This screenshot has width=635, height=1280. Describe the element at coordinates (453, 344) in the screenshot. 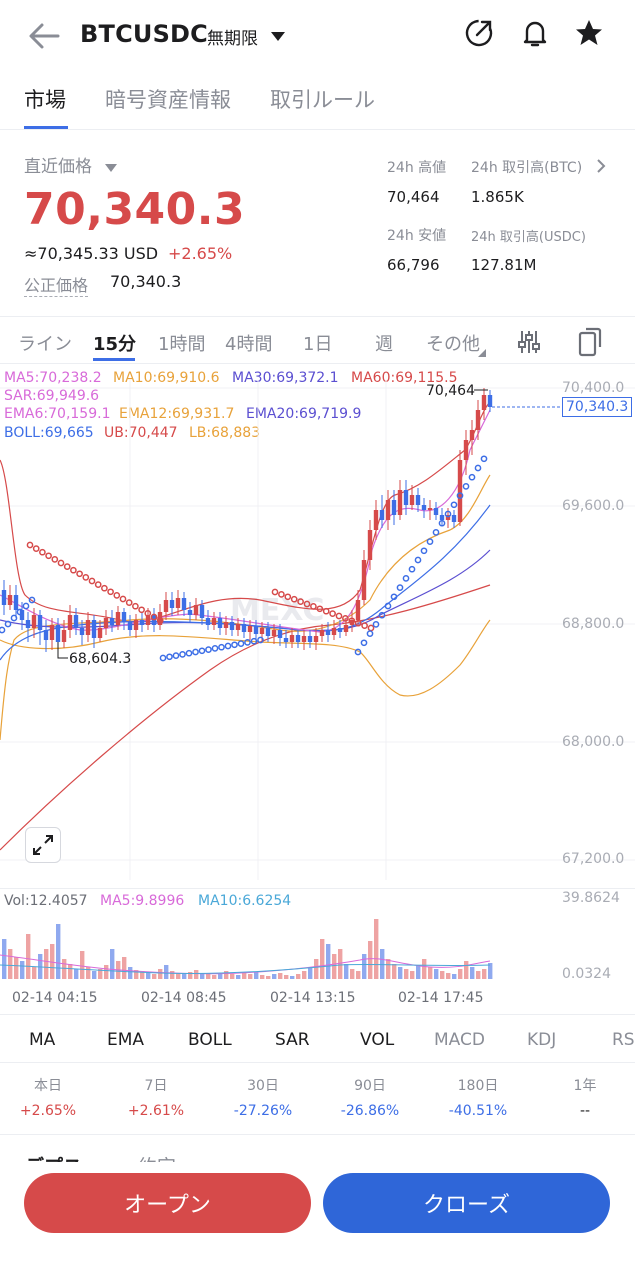

I see `tab-more: その他` at that location.